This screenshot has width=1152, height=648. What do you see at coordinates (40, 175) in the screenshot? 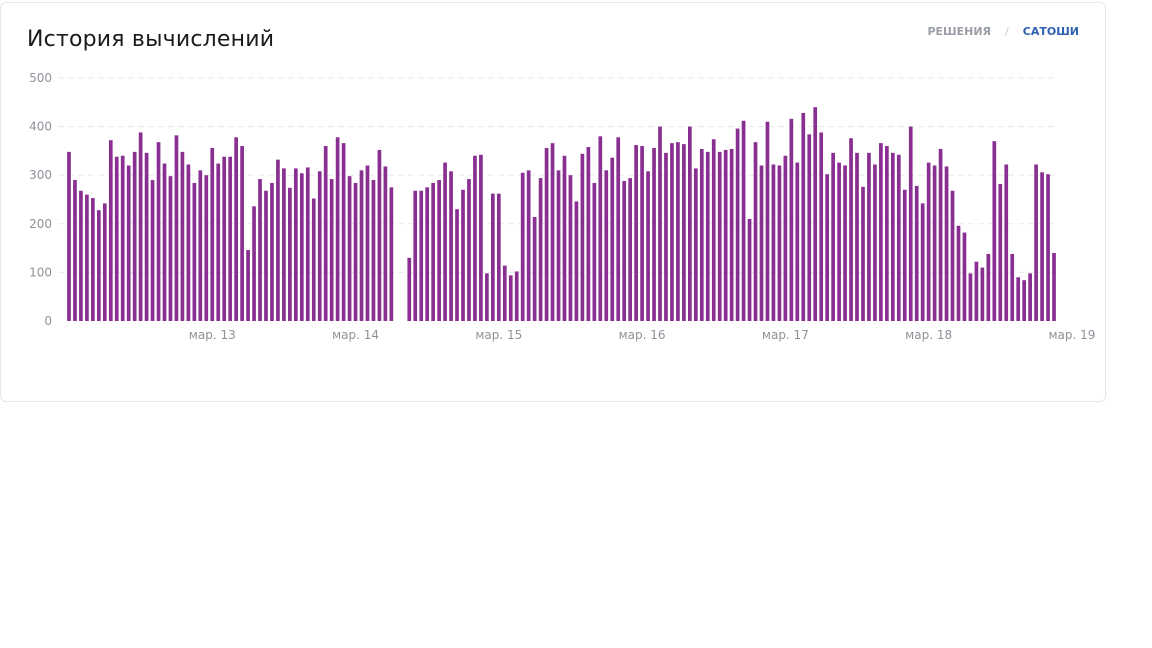
I see `y-tick-label: 300` at bounding box center [40, 175].